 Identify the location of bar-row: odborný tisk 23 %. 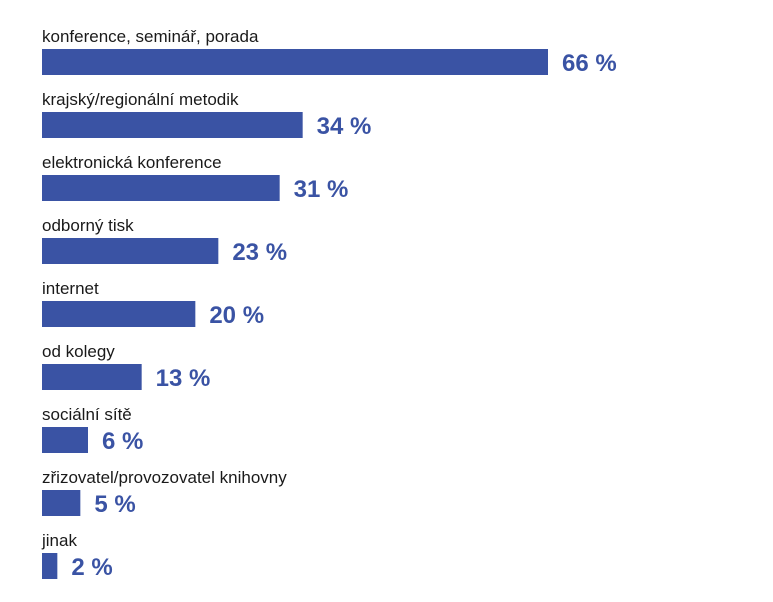
(164, 241).